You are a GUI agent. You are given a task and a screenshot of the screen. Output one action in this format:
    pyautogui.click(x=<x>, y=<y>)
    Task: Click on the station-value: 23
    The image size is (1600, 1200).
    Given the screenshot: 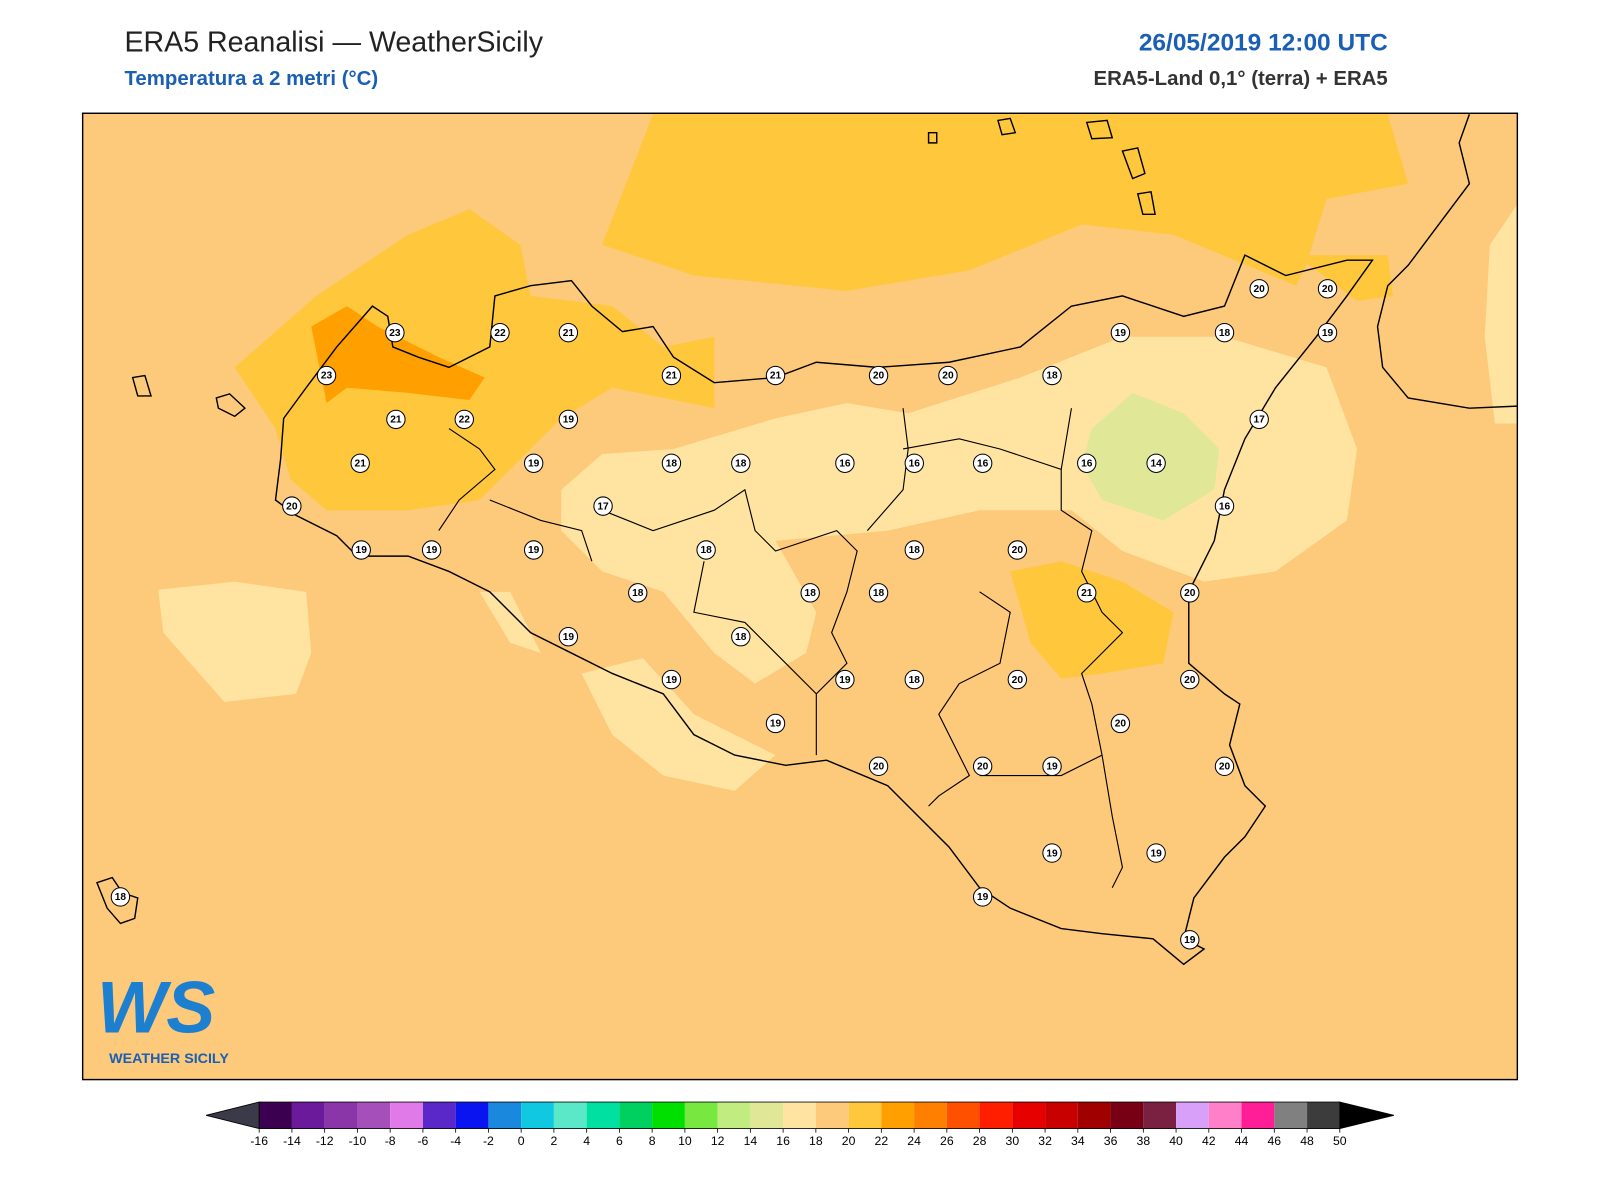 What is the action you would take?
    pyautogui.click(x=395, y=333)
    